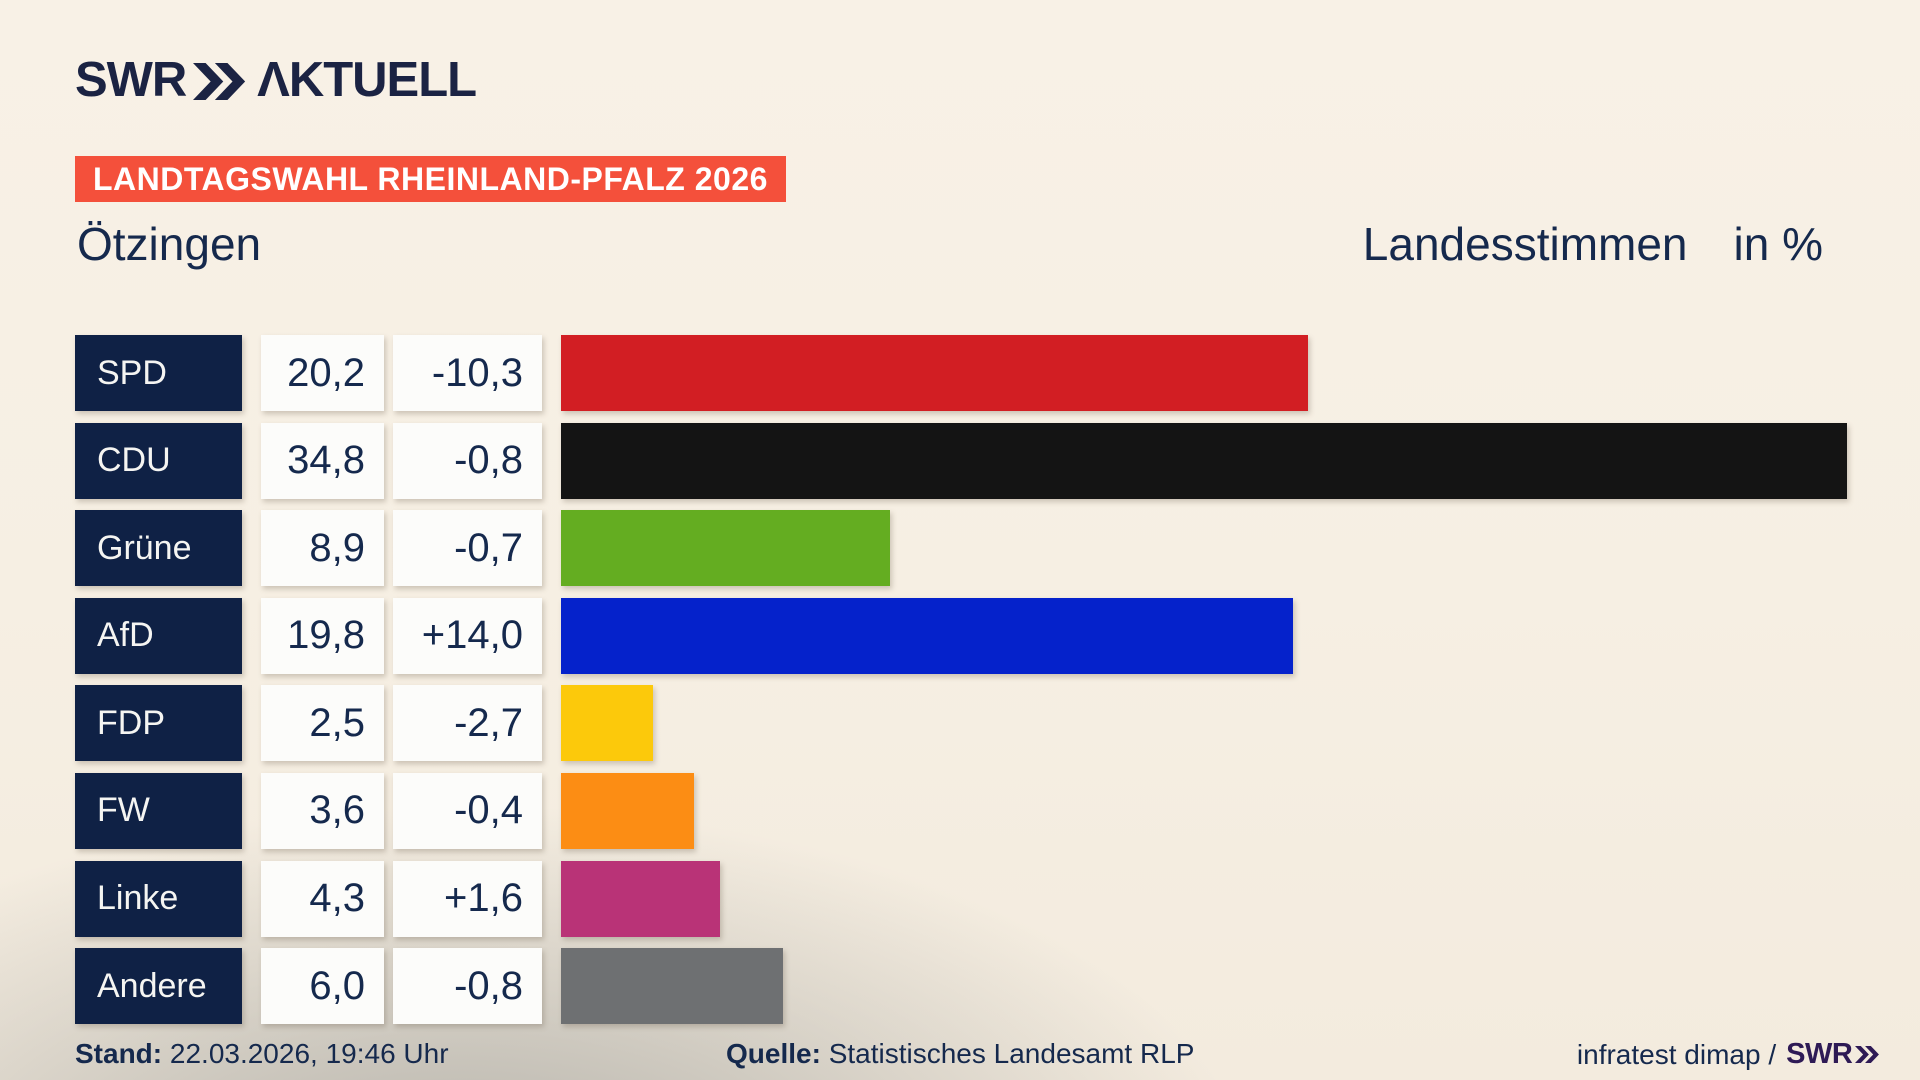 The height and width of the screenshot is (1080, 1920). What do you see at coordinates (1676, 1054) in the screenshot?
I see `credit-text: infratest dimap /` at bounding box center [1676, 1054].